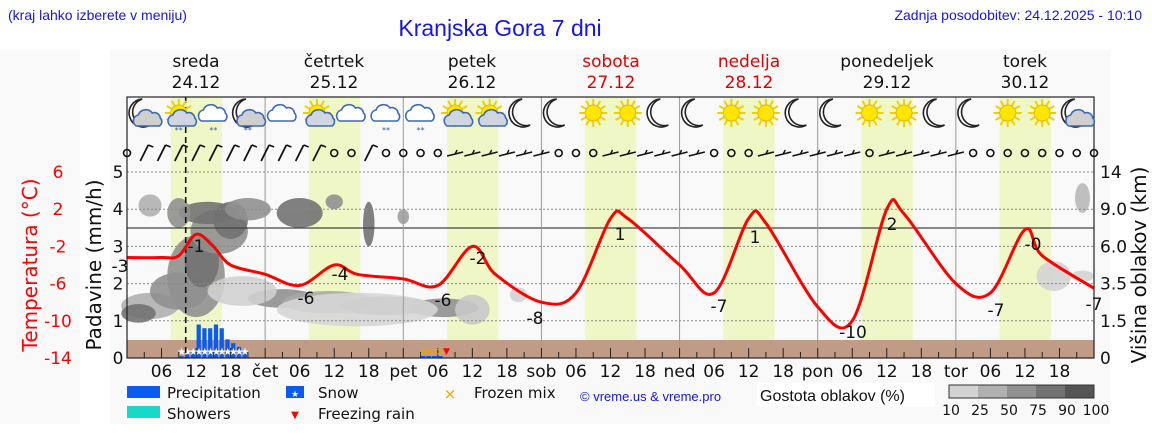  I want to click on temperature-label: 1, so click(755, 238).